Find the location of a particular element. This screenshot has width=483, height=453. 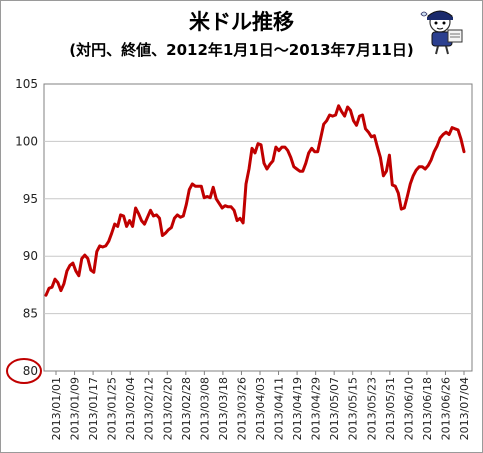

mascot-icon is located at coordinates (441, 32).